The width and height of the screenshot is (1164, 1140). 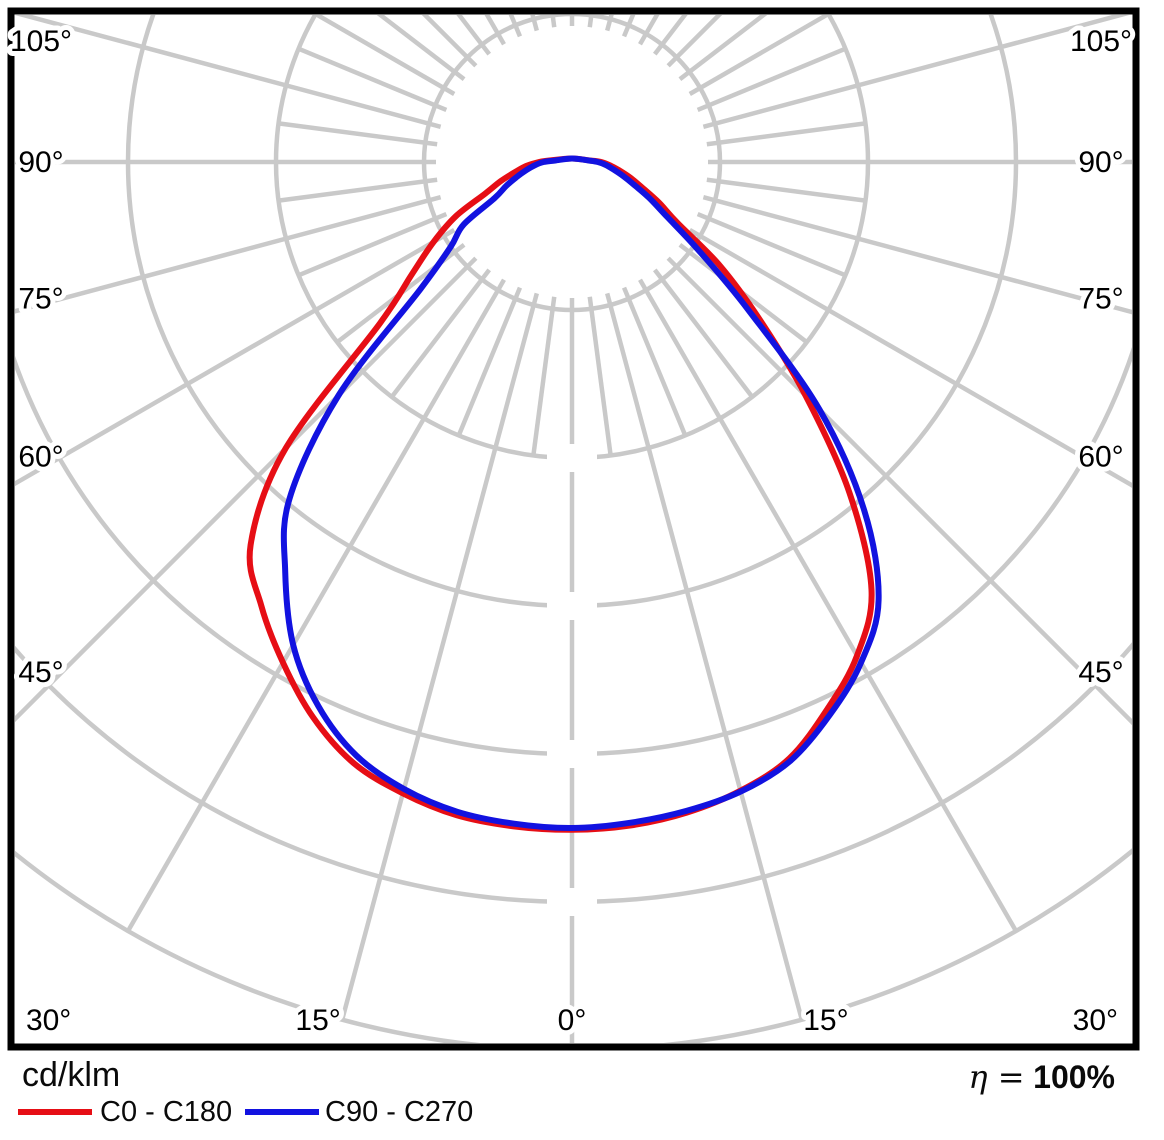 I want to click on efficiency-label: η = 100%, so click(x=1041, y=1077).